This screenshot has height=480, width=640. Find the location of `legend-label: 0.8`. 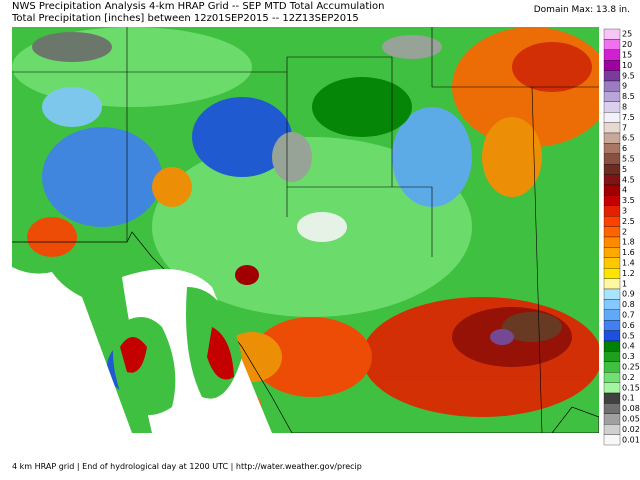

legend-label: 0.8 is located at coordinates (628, 304).